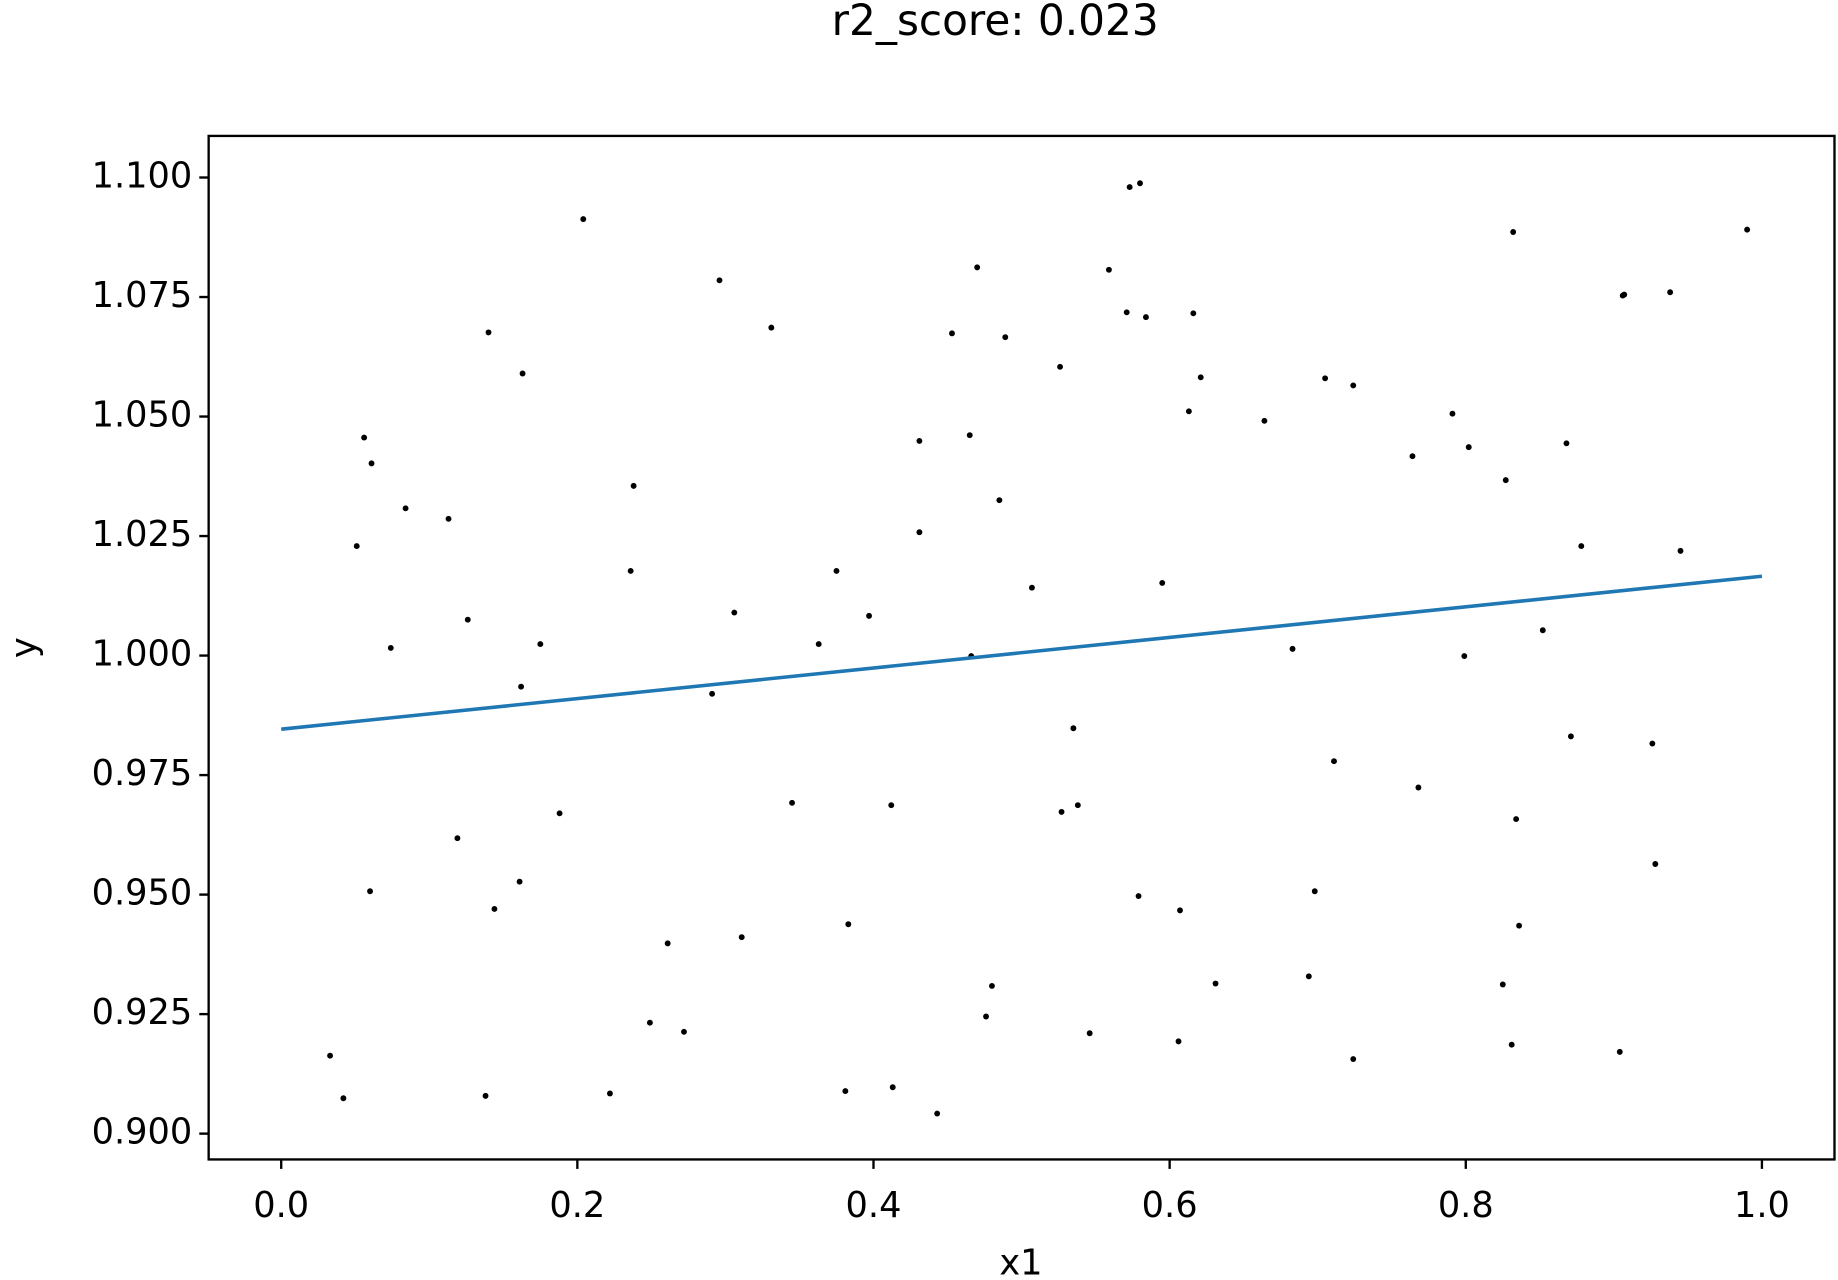  I want to click on y-tick-label: 0.925, so click(142, 1012).